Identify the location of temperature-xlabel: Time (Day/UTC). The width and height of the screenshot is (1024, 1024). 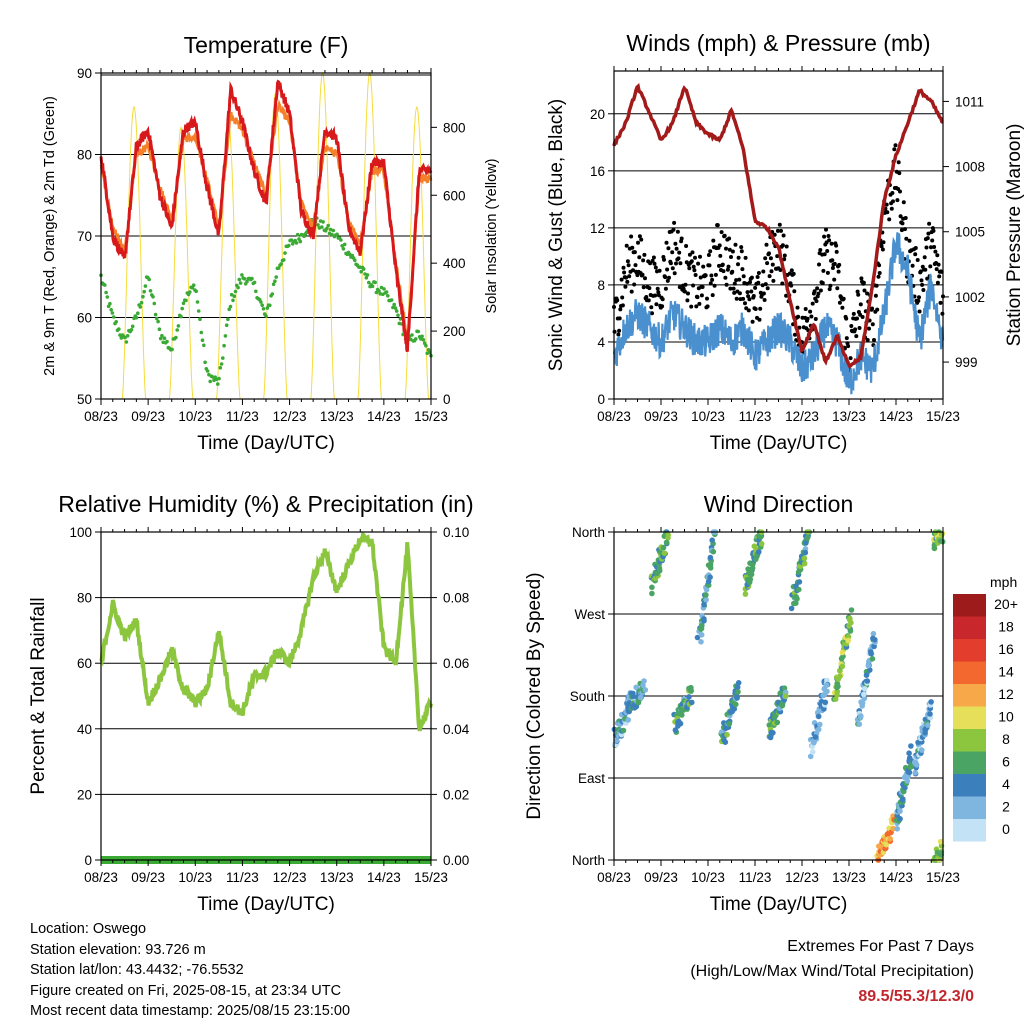
(266, 443).